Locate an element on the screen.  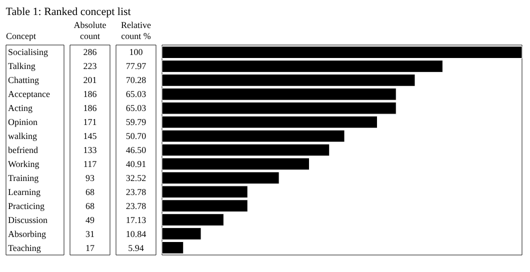
data-label: 201 is located at coordinates (90, 80).